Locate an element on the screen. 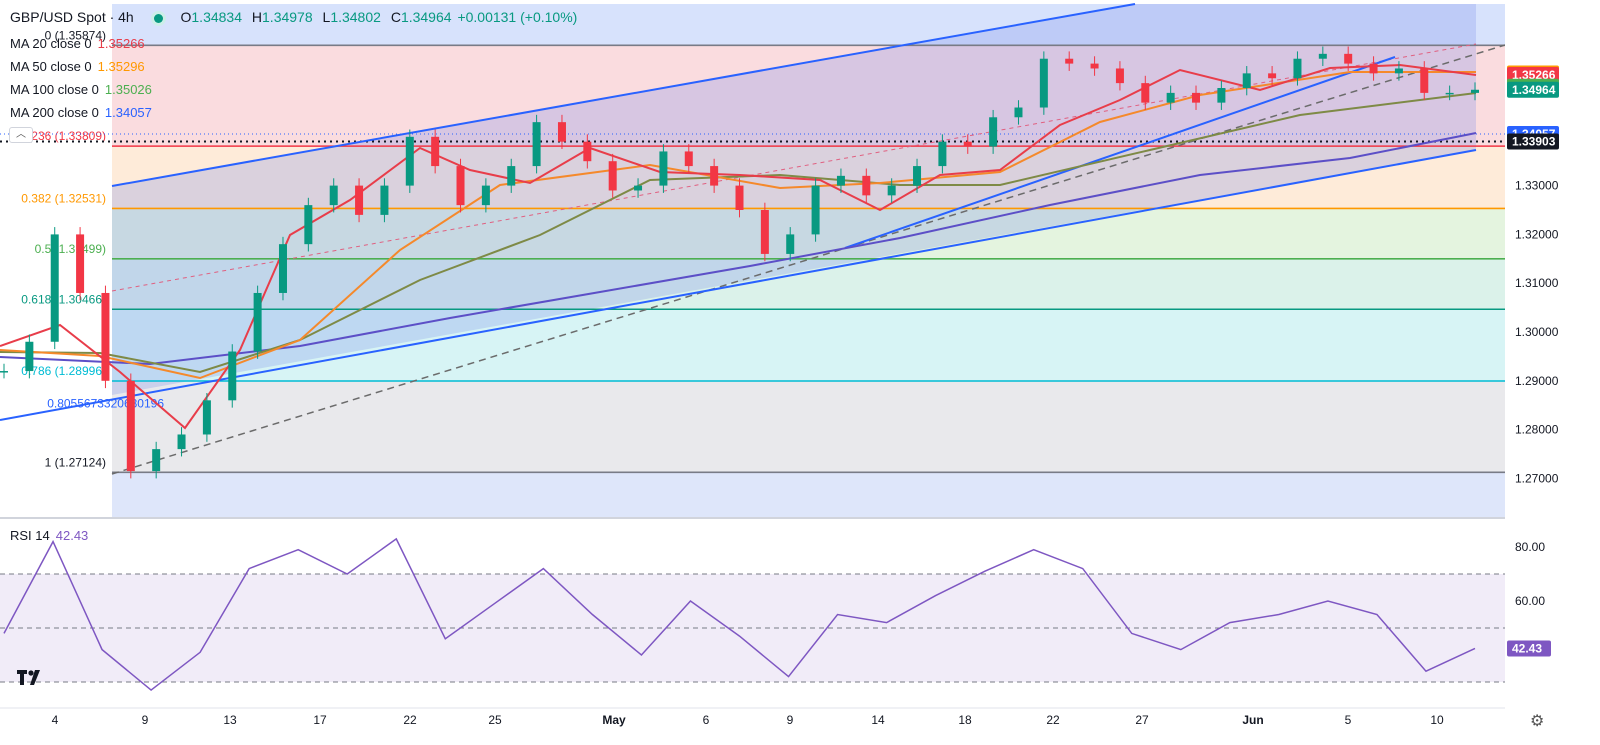 This screenshot has width=1600, height=745. fib-label-3: 0.5 (1.31499) is located at coordinates (70, 249).